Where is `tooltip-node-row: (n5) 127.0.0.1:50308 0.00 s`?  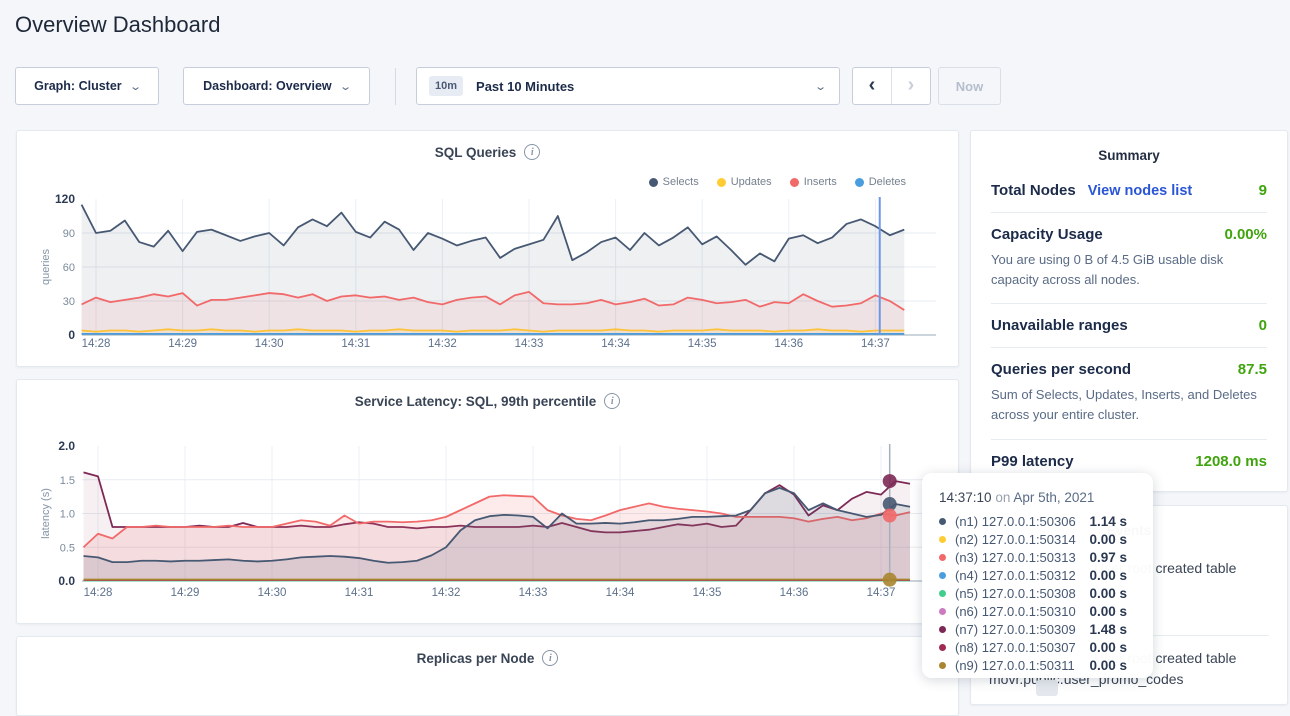
tooltip-node-row: (n5) 127.0.0.1:50308 0.00 s is located at coordinates (1039, 593).